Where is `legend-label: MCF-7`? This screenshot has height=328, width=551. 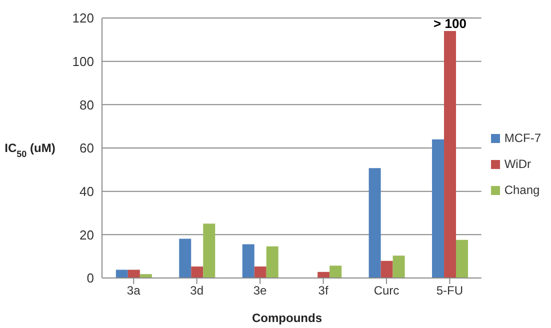
legend-label: MCF-7 is located at coordinates (522, 138).